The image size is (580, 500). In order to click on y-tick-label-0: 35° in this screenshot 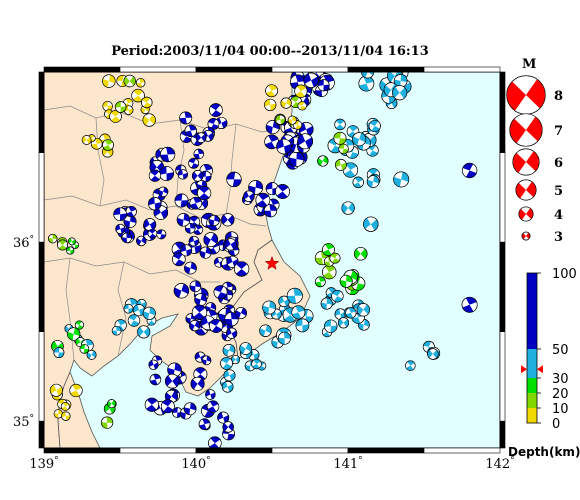, I will do `click(23, 422)`.